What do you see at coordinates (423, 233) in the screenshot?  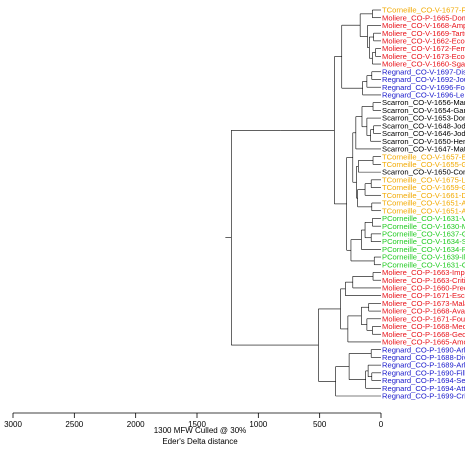 I see `leaf-label: PCorneille_CO-V-1637-GaleriePalais` at bounding box center [423, 233].